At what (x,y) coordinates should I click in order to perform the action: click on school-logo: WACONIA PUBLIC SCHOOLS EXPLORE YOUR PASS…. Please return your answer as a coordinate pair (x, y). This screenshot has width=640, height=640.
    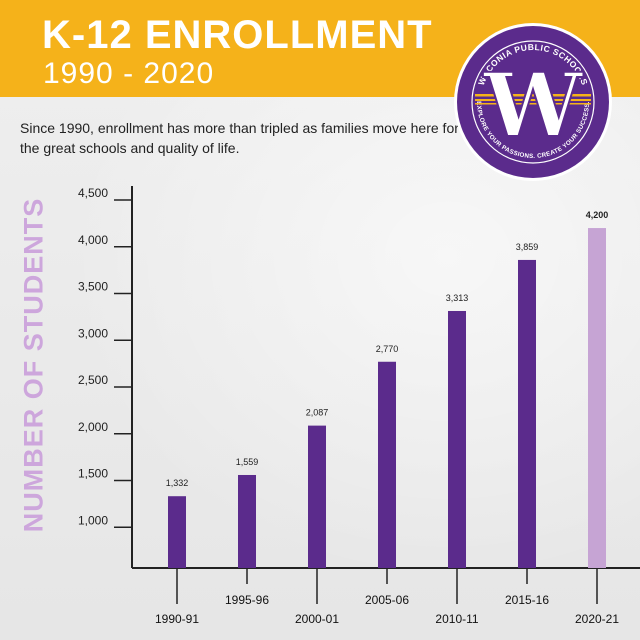
    Looking at the image, I should click on (533, 102).